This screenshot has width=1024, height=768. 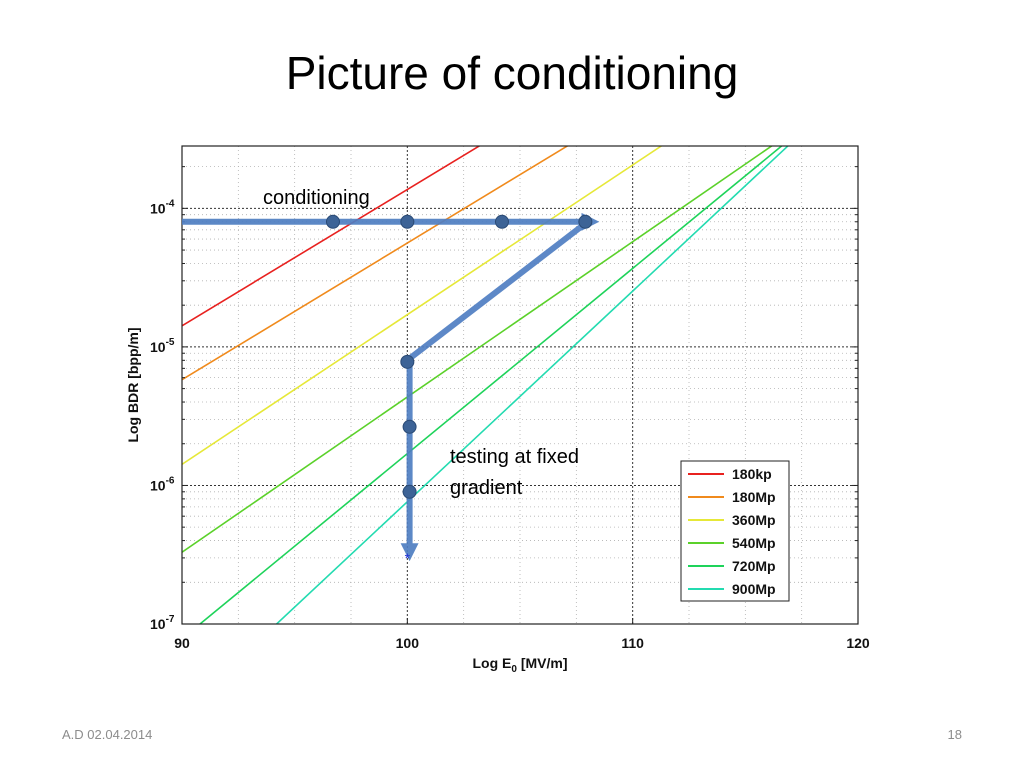 I want to click on ramp-line, so click(x=497, y=291).